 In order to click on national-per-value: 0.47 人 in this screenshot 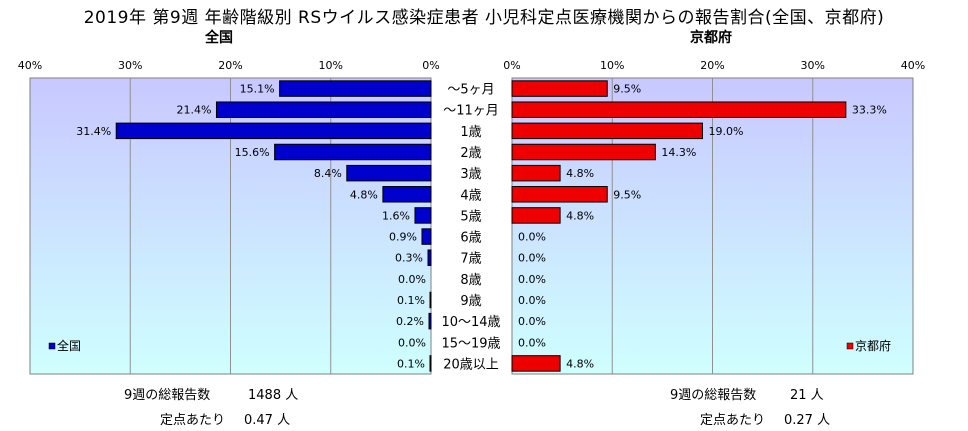, I will do `click(267, 420)`.